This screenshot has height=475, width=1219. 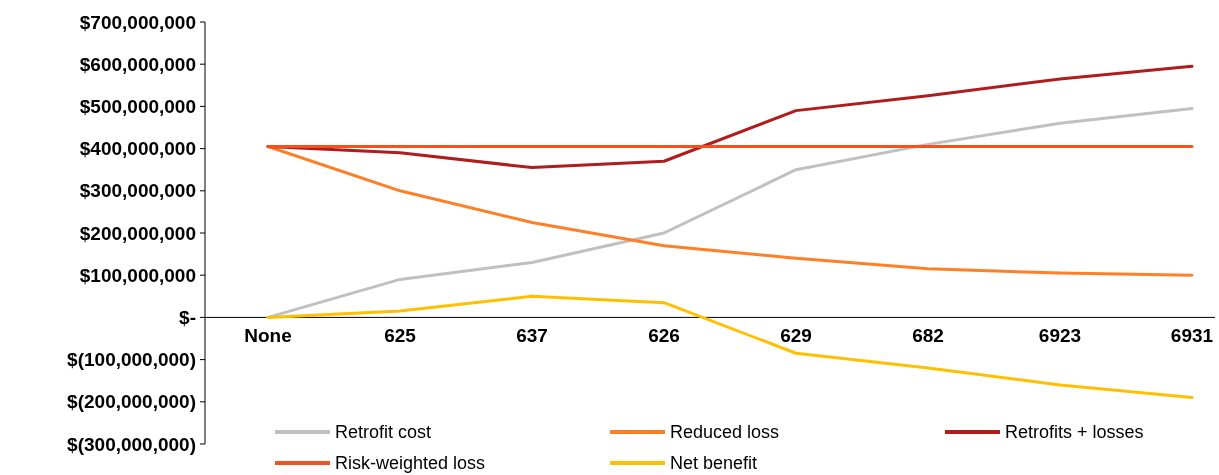 I want to click on y-tick-label: $300,000,000, so click(x=137, y=191).